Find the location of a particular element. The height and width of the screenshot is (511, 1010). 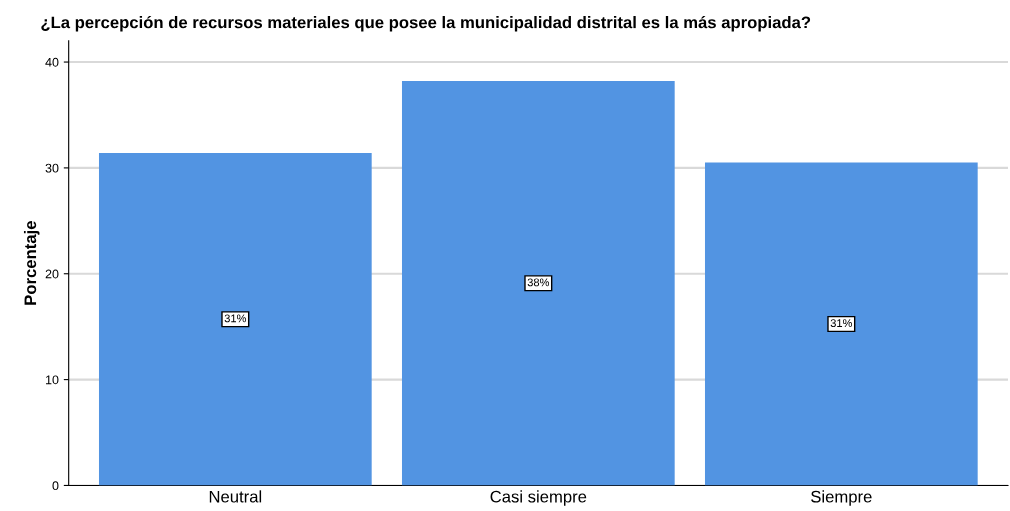

x-tick-label: Neutral is located at coordinates (235, 496).